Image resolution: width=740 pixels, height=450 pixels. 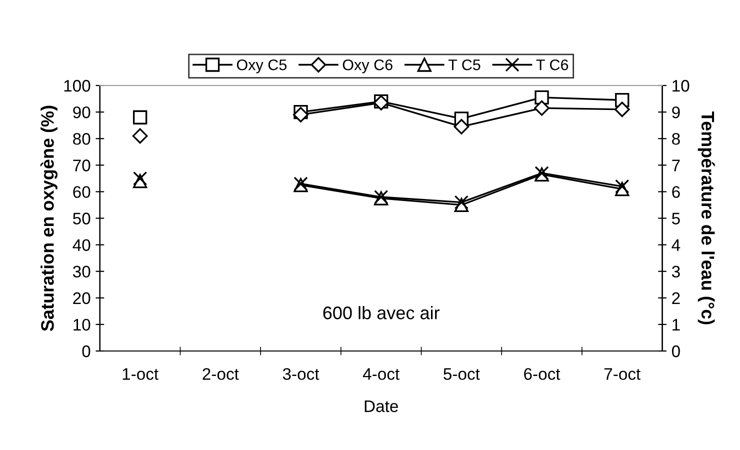 I want to click on y-tick-label: 40, so click(x=81, y=245).